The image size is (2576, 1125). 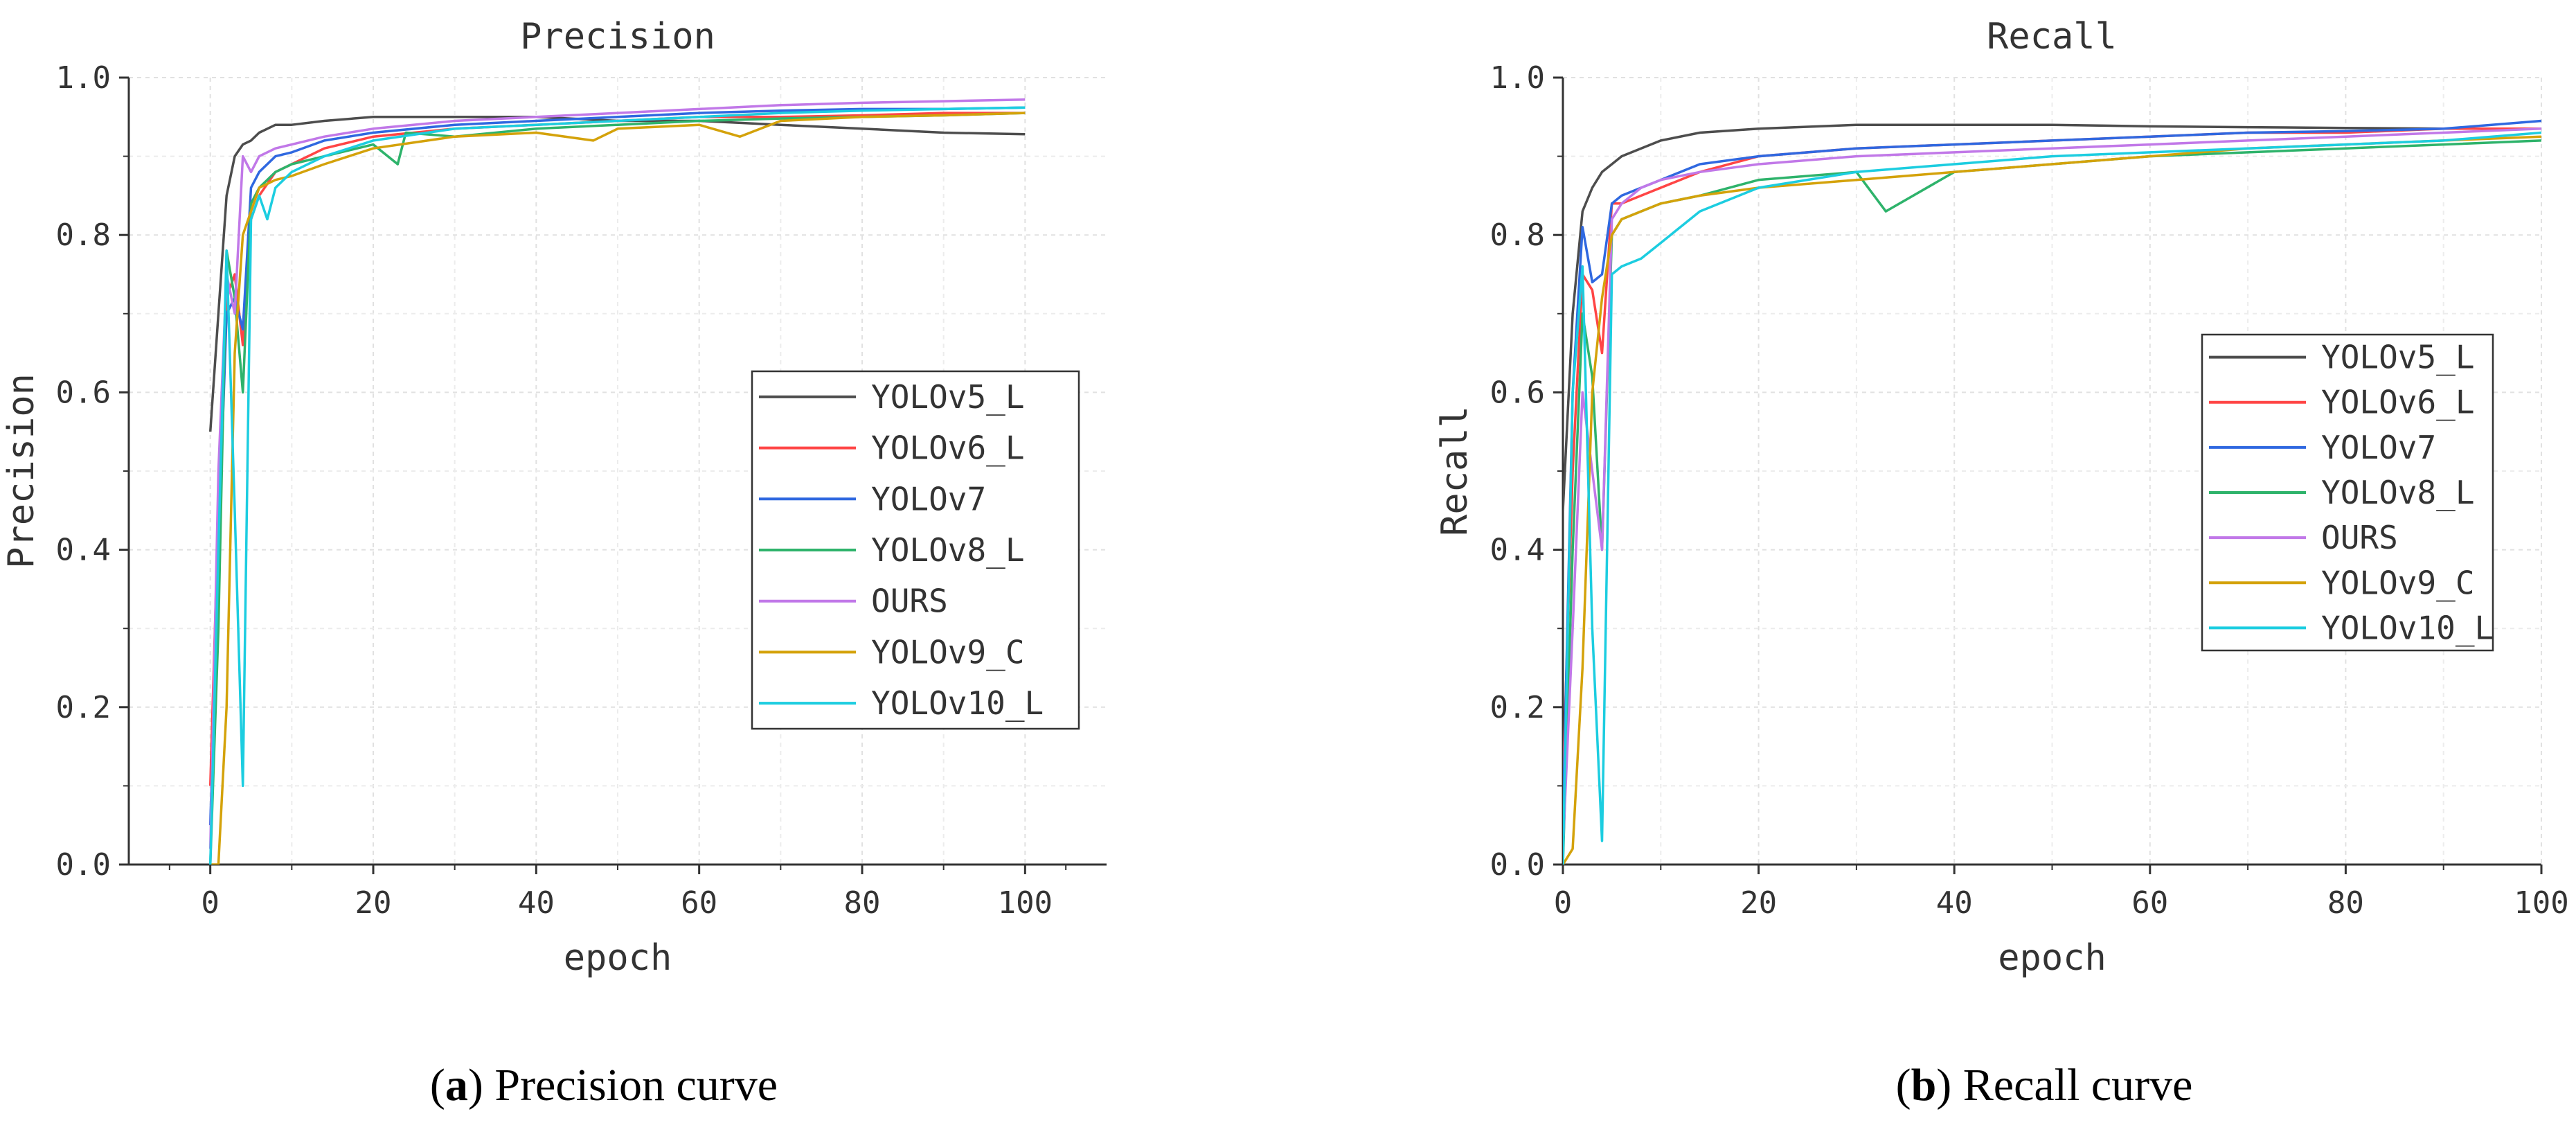 I want to click on caption-b-letter: b, so click(x=1924, y=1085).